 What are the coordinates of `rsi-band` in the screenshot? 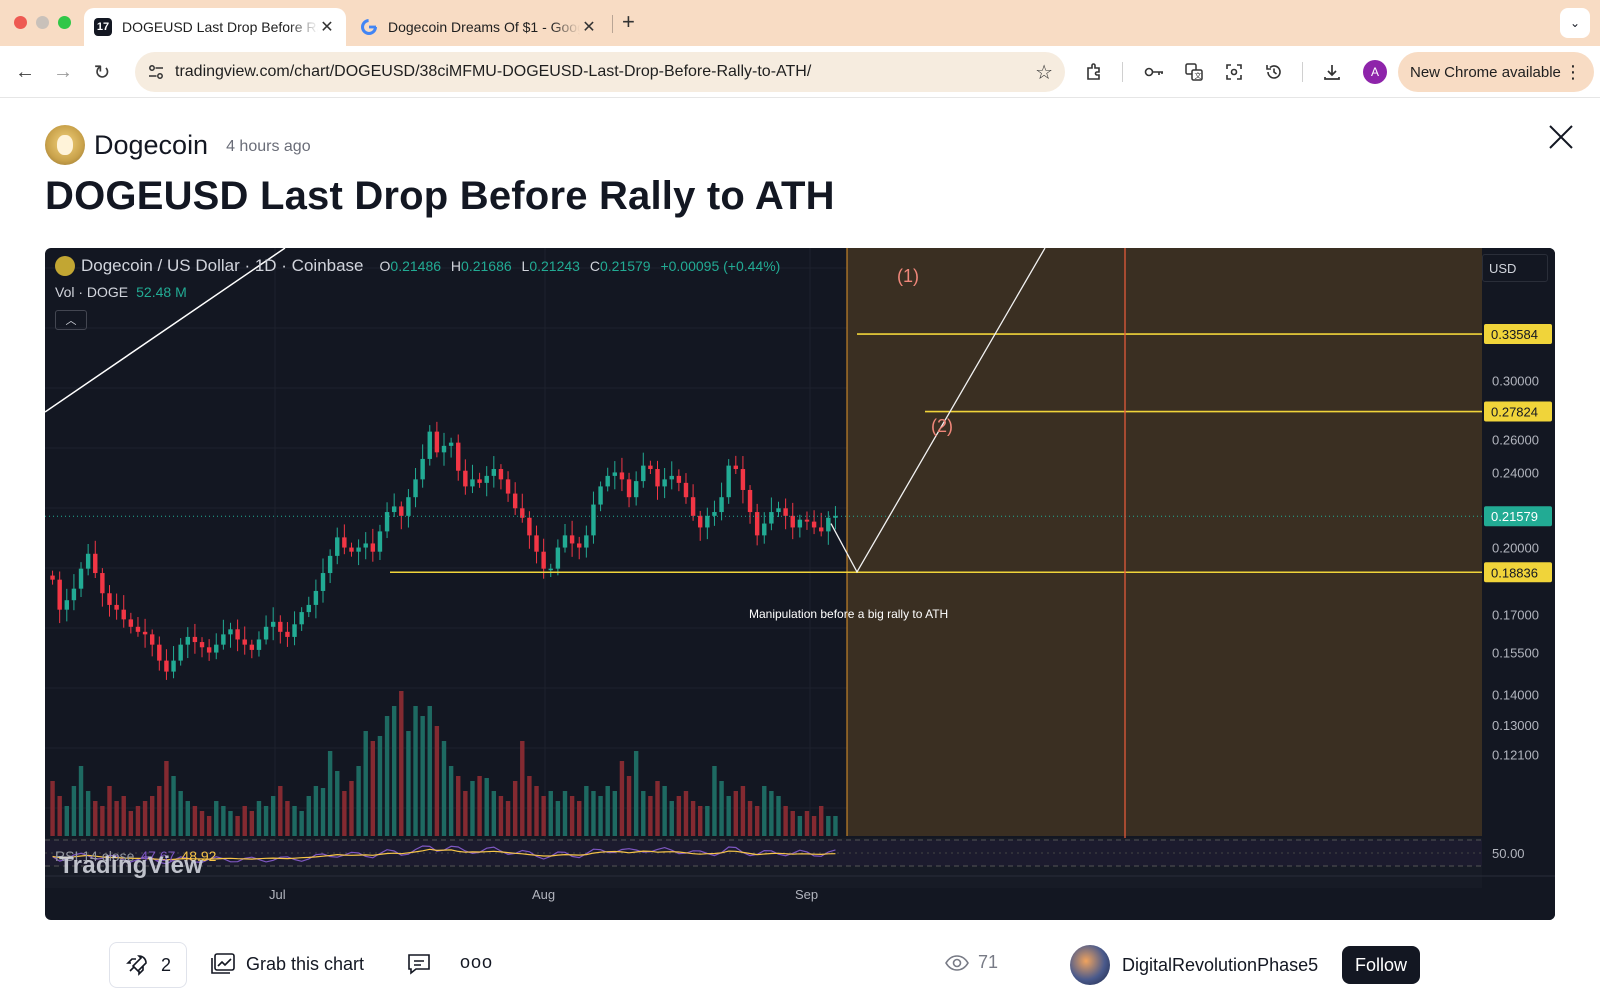 It's located at (763, 853).